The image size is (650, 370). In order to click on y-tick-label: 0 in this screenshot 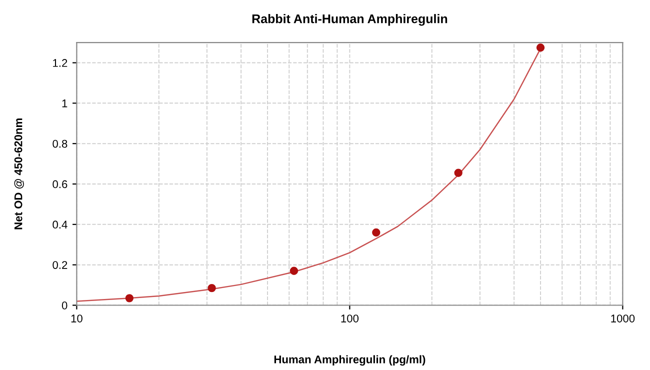, I will do `click(65, 306)`.